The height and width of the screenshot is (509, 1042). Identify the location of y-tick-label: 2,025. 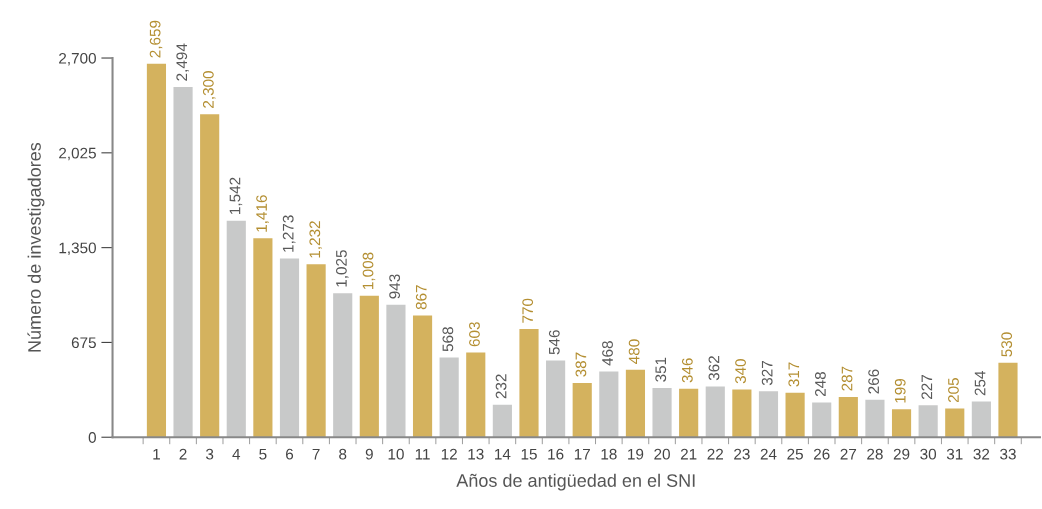
(77, 154).